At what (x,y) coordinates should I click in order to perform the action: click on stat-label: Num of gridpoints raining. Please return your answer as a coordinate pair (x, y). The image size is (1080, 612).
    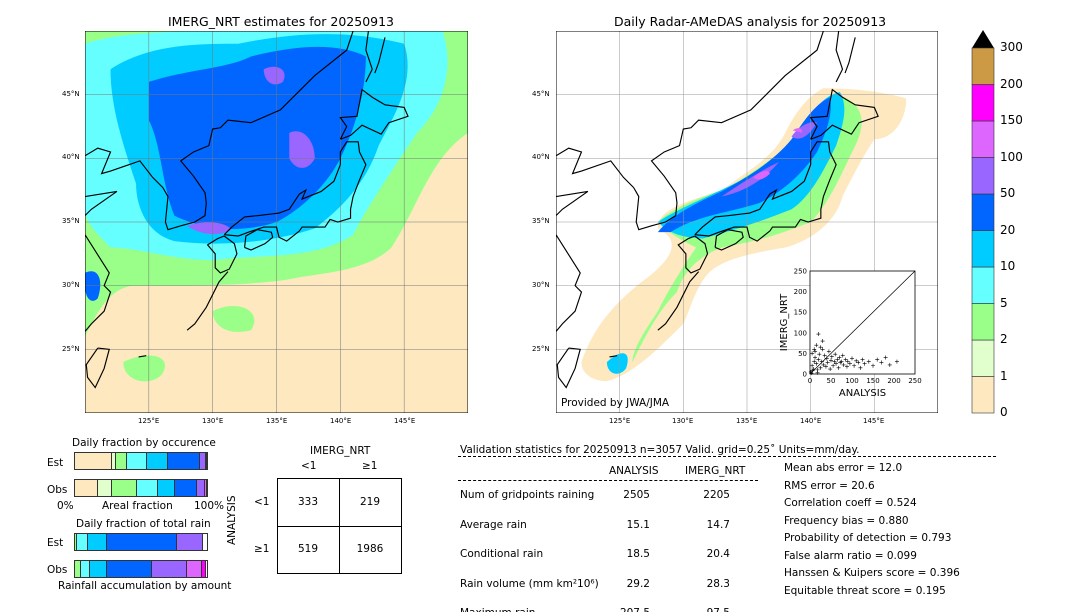
    Looking at the image, I should click on (527, 495).